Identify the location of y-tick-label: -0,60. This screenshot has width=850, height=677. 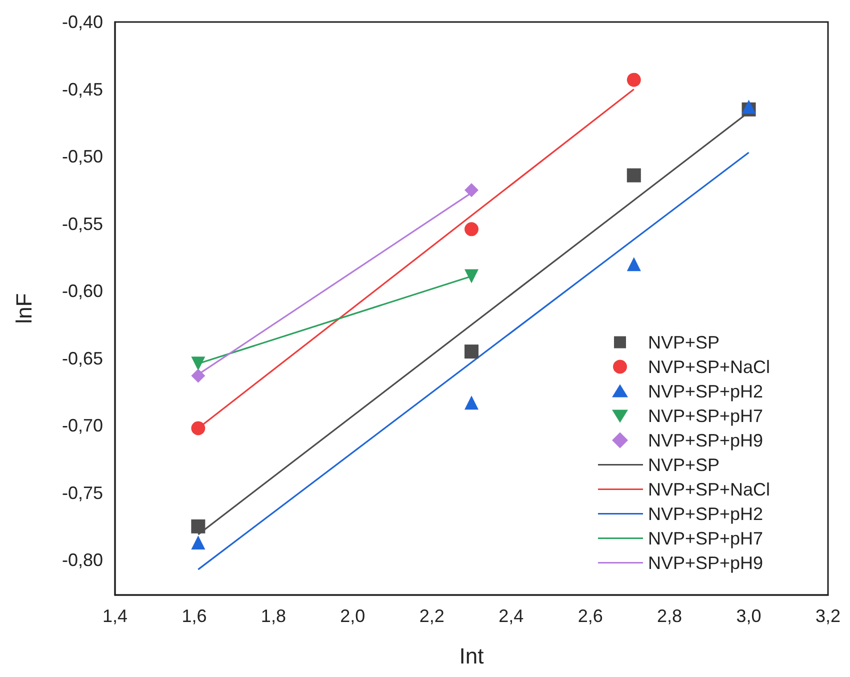
(82, 291).